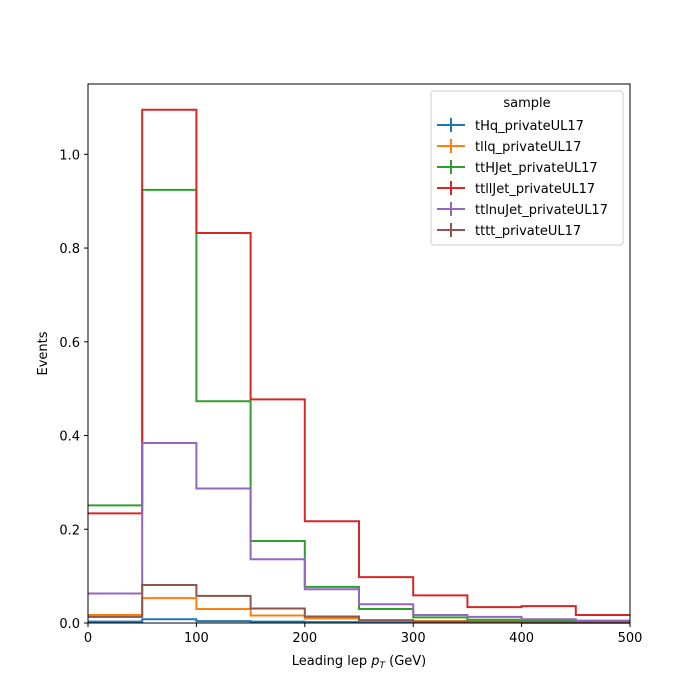 The height and width of the screenshot is (700, 700). Describe the element at coordinates (541, 210) in the screenshot. I see `legend-label: ttlnuJet_privateUL17` at that location.